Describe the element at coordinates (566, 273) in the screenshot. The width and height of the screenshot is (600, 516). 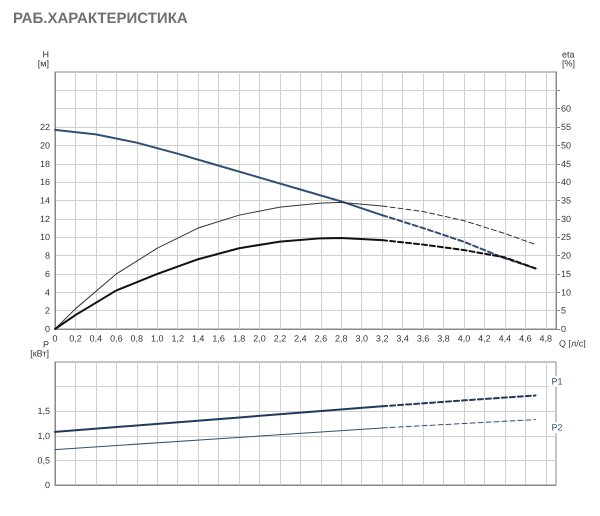
I see `y2-tick-label: 15` at that location.